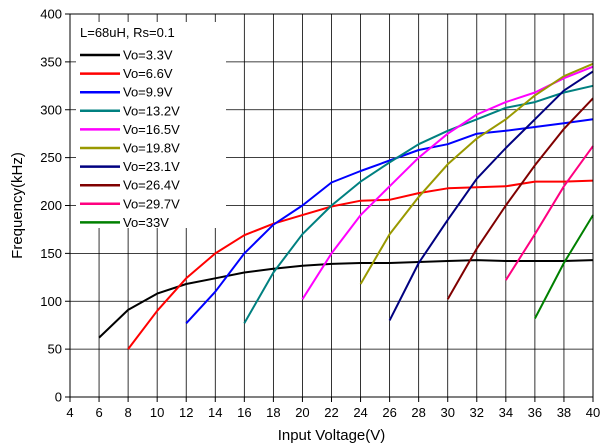  Describe the element at coordinates (51, 14) in the screenshot. I see `y-tick-label: 400` at that location.